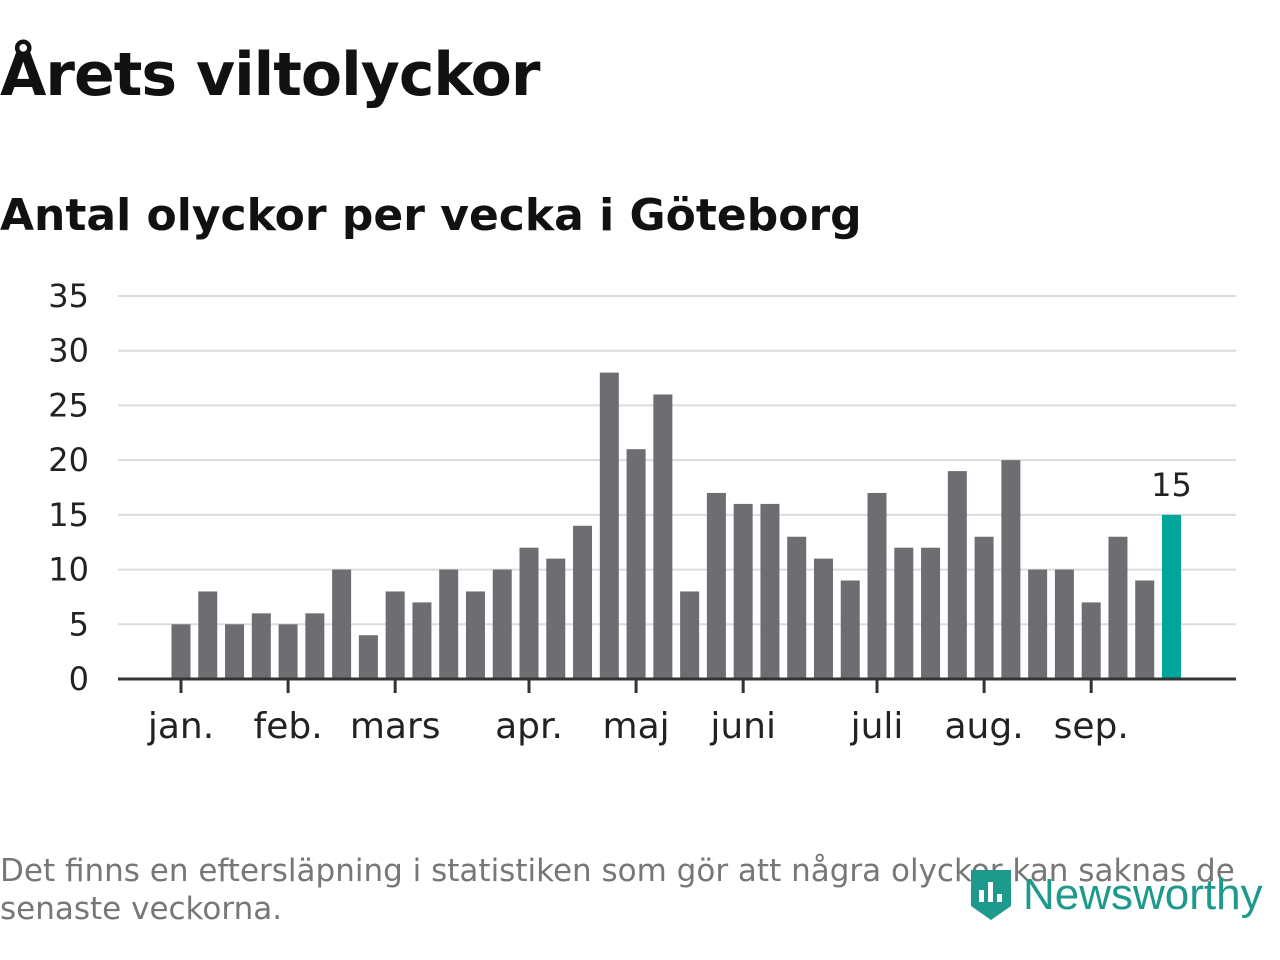  Describe the element at coordinates (288, 726) in the screenshot. I see `x-tick-label-feb.: feb.` at that location.